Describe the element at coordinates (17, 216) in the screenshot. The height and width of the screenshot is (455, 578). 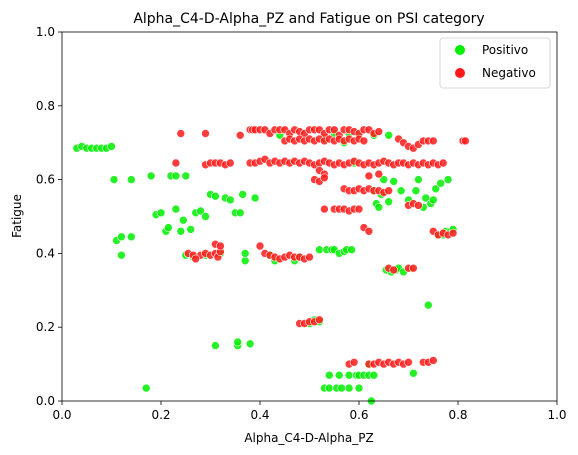
I see `y-axis-label: Fatigue` at that location.